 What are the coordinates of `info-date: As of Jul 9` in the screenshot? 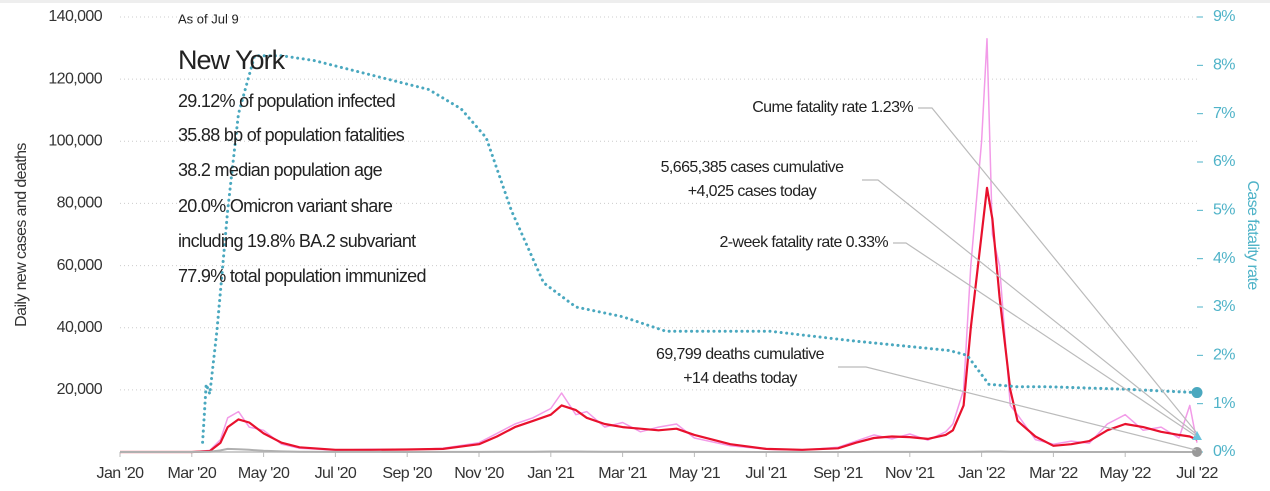 It's located at (208, 18).